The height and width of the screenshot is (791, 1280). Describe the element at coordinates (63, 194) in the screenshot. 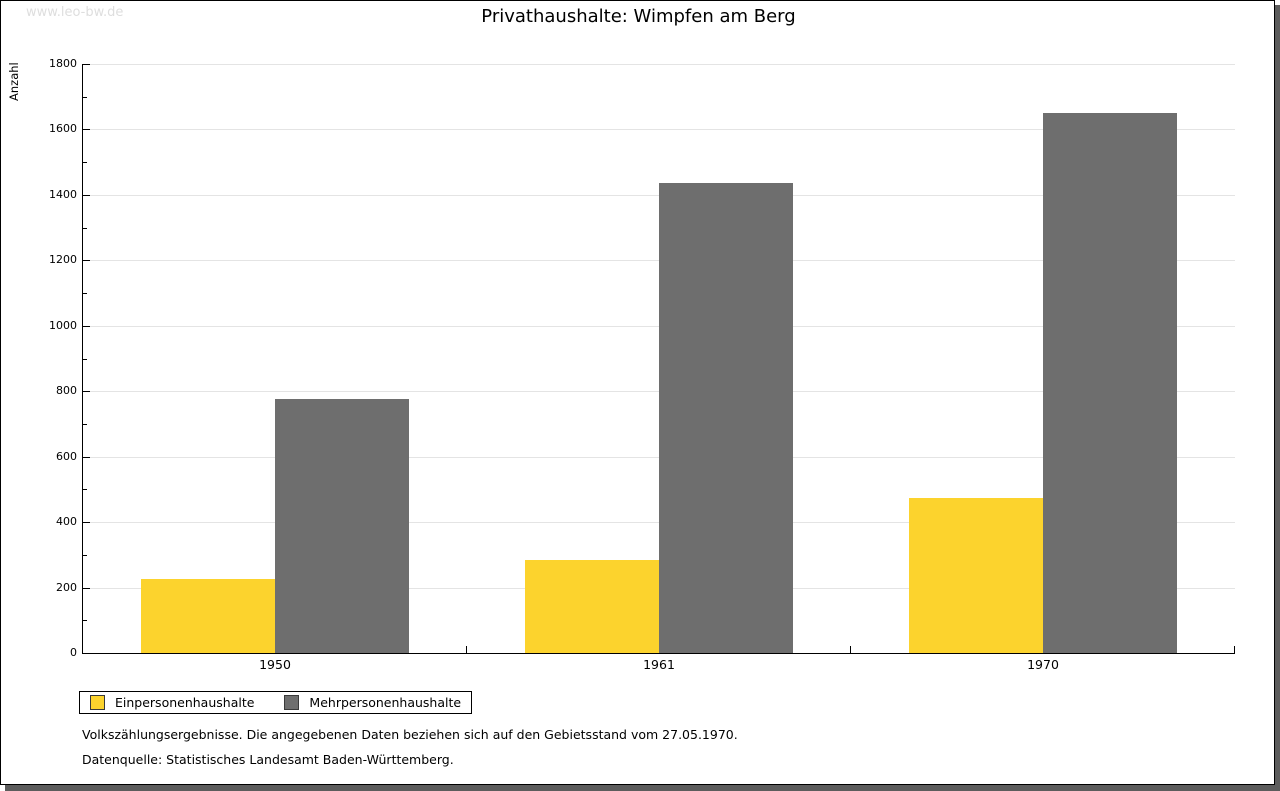

I see `y-tick-label-1400: 1400` at that location.